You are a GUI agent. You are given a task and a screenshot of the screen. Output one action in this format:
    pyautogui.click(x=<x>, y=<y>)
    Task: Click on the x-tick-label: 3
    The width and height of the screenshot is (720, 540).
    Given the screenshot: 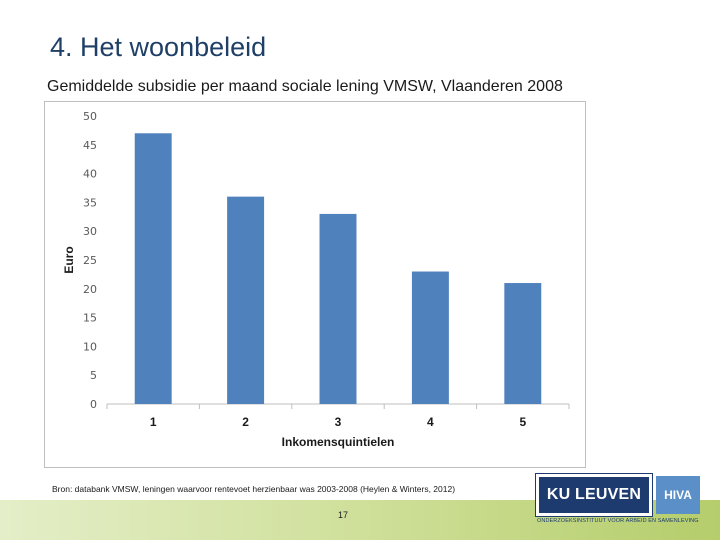 What is the action you would take?
    pyautogui.click(x=338, y=422)
    